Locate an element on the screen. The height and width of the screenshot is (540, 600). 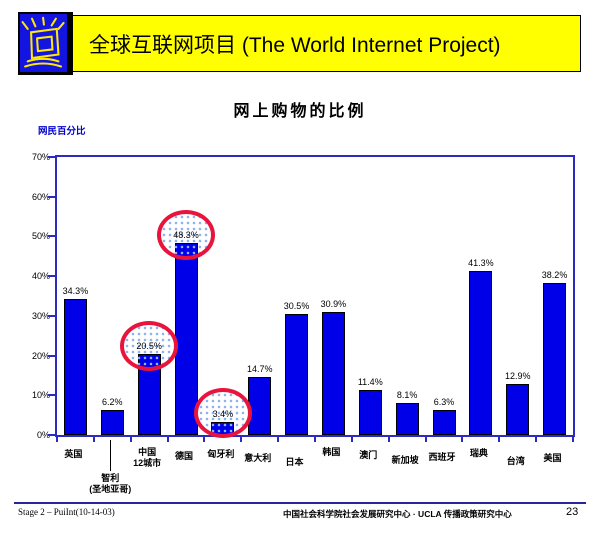
bar-value-label: 6.3% is located at coordinates (444, 401).